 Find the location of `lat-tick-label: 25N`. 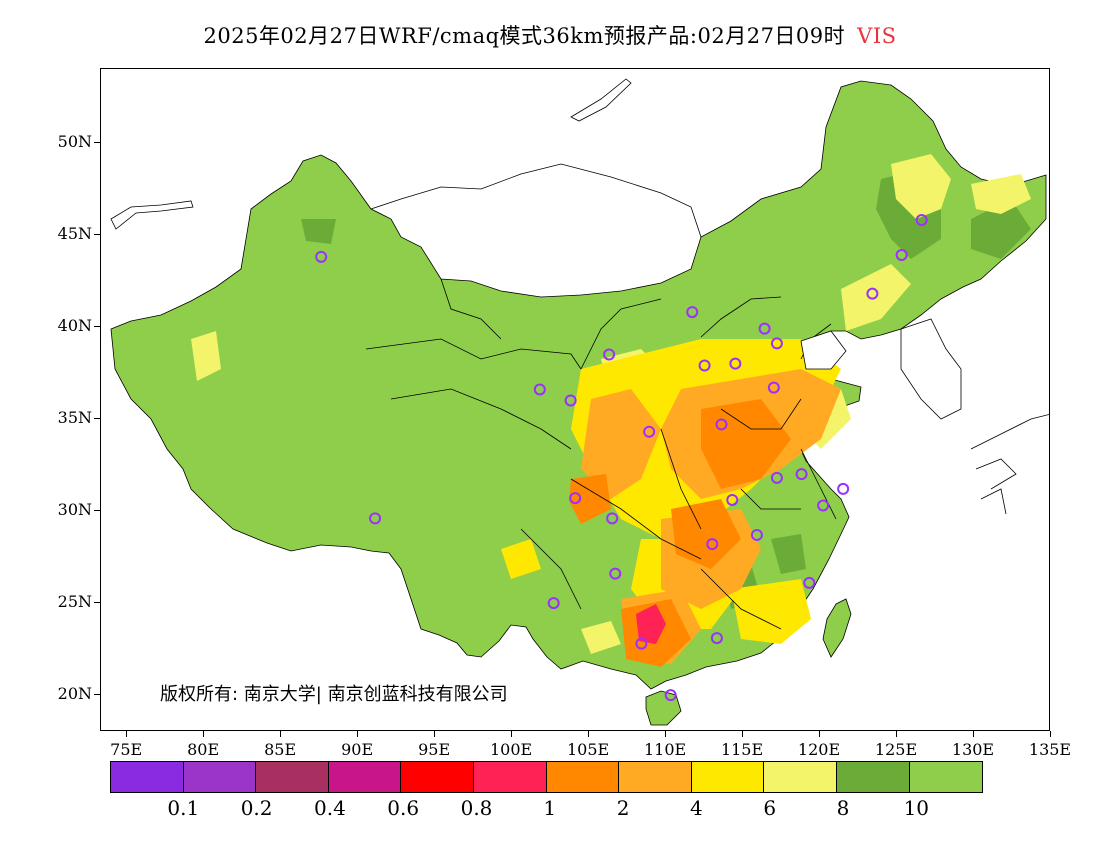

lat-tick-label: 25N is located at coordinates (74, 602).